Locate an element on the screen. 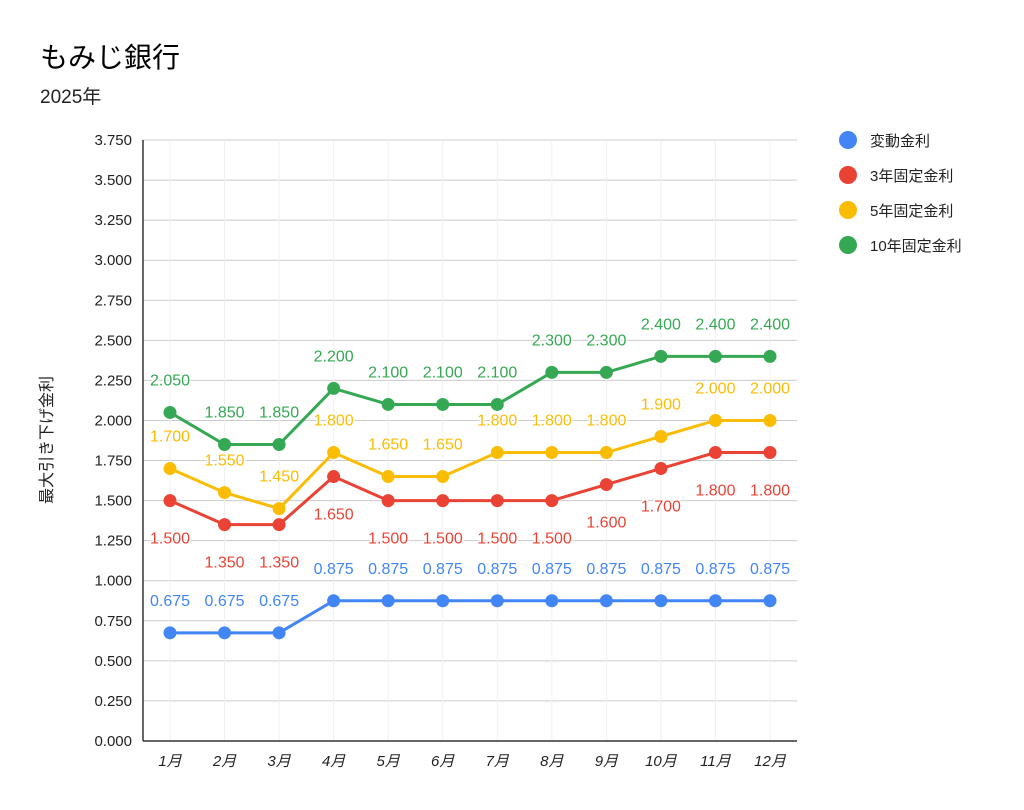  data-label: 1.600 is located at coordinates (606, 523).